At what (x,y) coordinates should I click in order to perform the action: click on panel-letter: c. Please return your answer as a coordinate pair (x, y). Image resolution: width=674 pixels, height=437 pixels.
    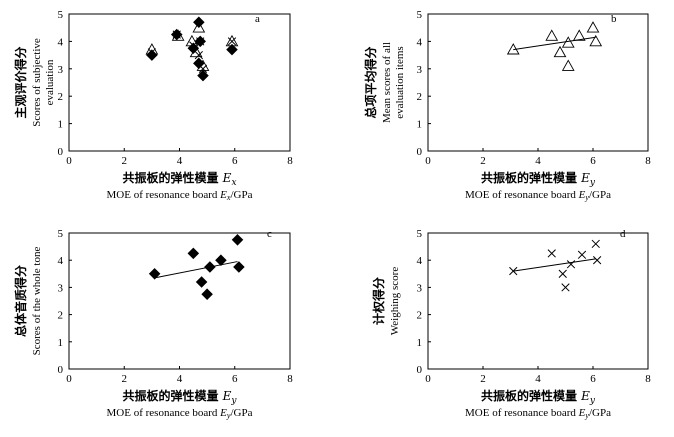
    Looking at the image, I should click on (269, 234).